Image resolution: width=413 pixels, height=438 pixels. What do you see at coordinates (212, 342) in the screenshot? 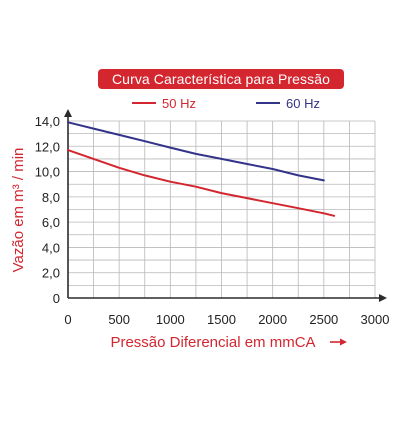
I see `x-axis-label: Pressão Diferencial em mmCA` at bounding box center [212, 342].